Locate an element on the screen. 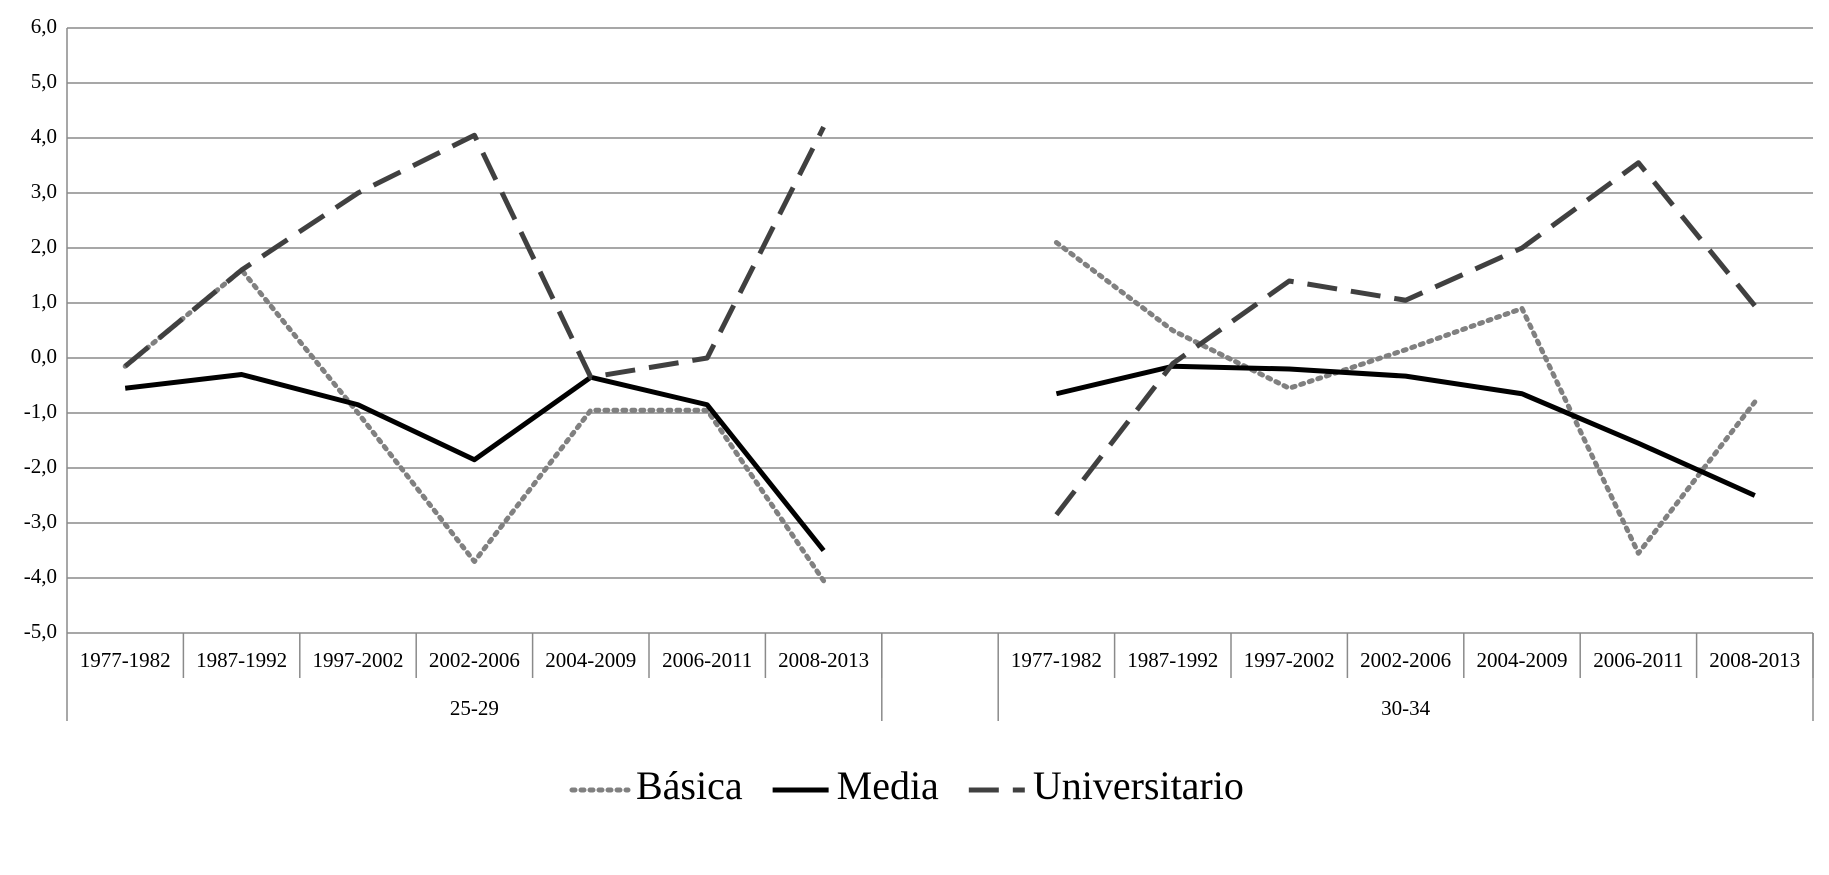  y-tick-label: 0,0 is located at coordinates (44, 356).